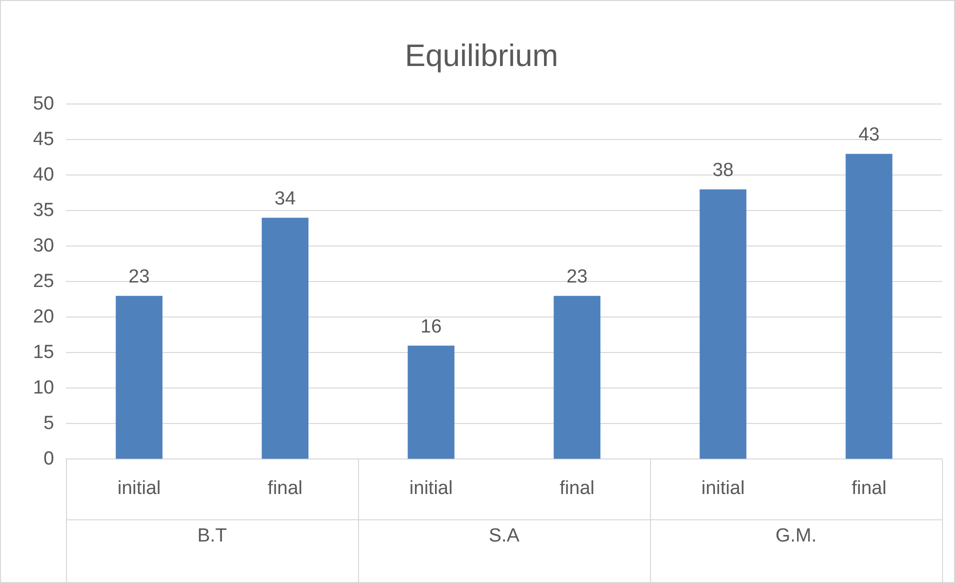  I want to click on text: S.A, so click(504, 535).